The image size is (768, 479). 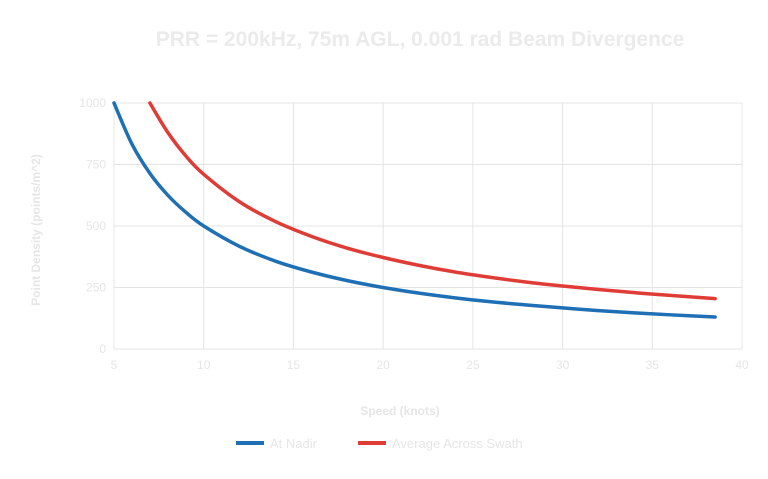 I want to click on x-tick-label: 20, so click(x=383, y=365).